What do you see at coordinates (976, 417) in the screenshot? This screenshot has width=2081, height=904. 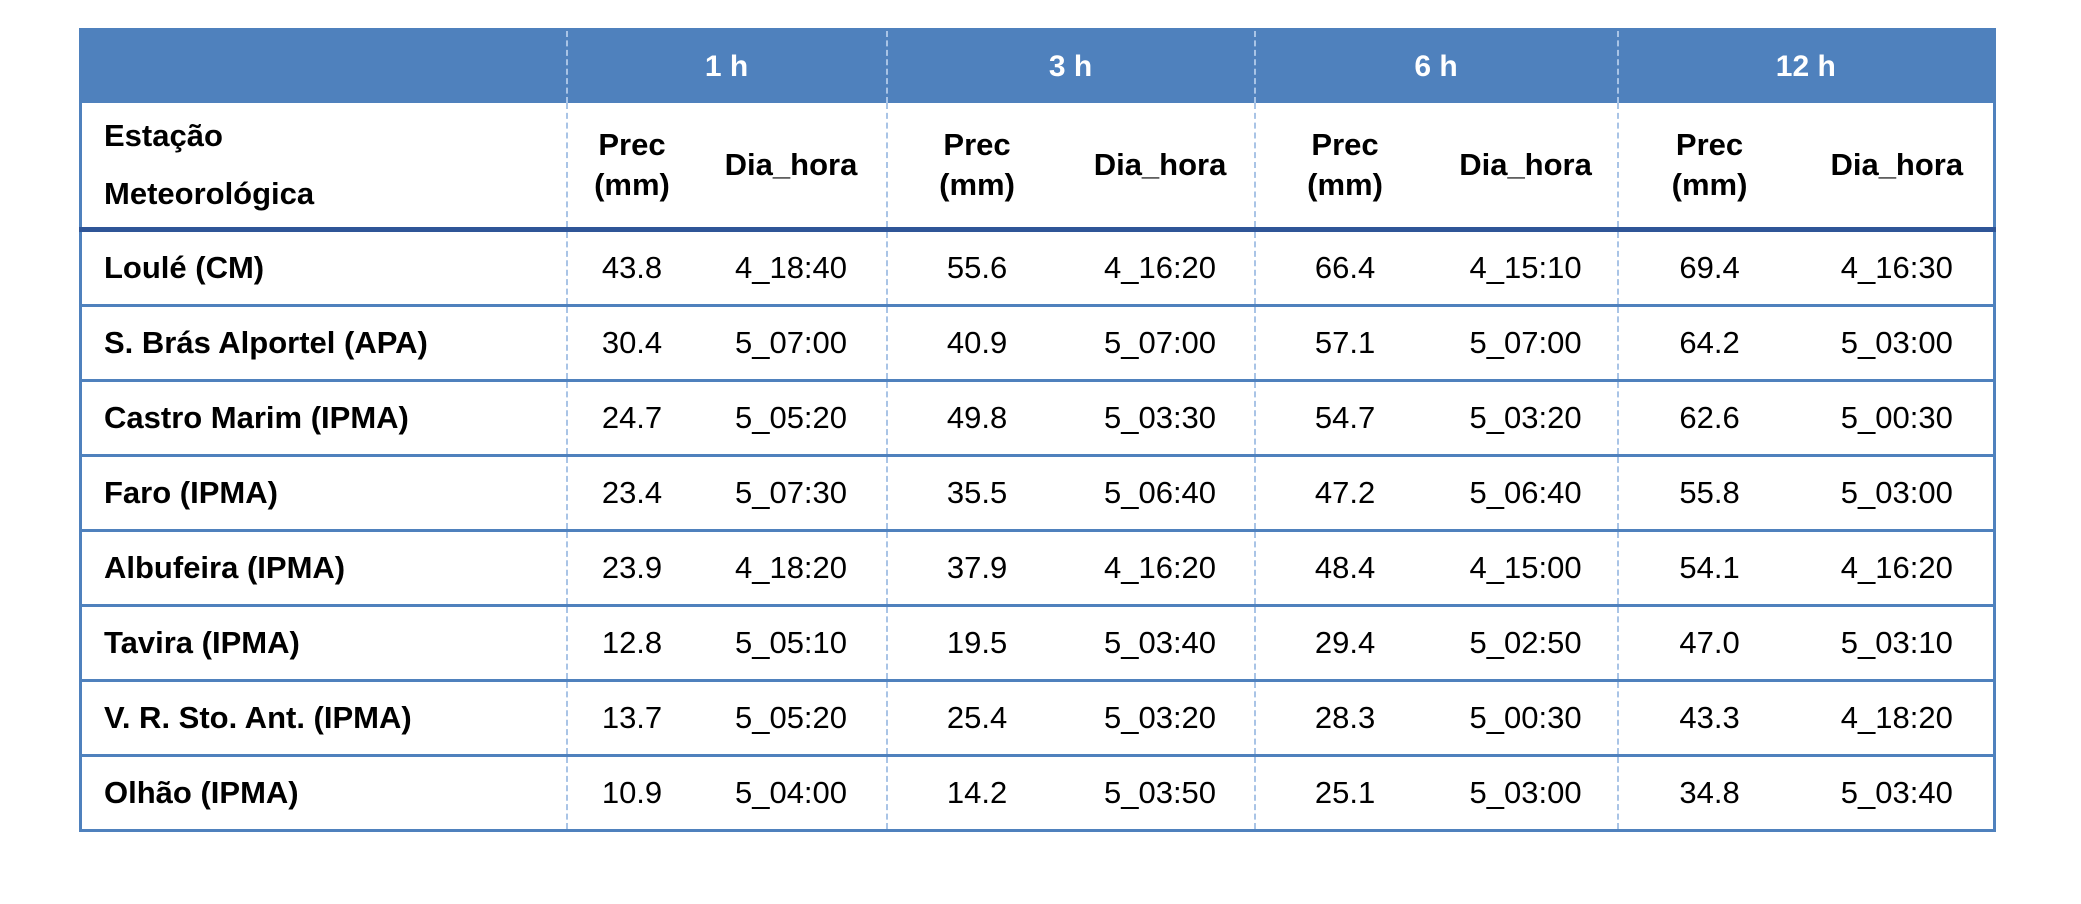 I see `prec-3h-cell: 49.8` at bounding box center [976, 417].